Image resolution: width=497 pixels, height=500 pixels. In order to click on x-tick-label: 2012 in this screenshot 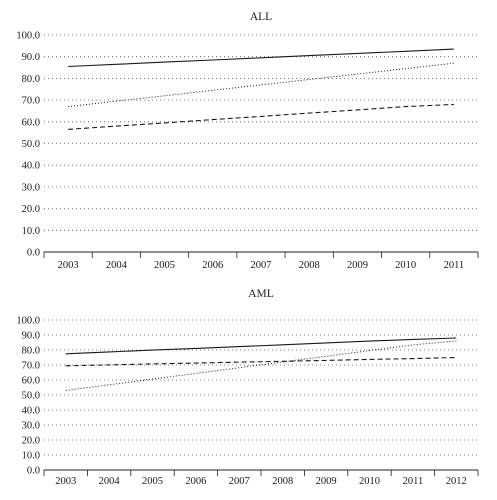, I will do `click(456, 481)`.